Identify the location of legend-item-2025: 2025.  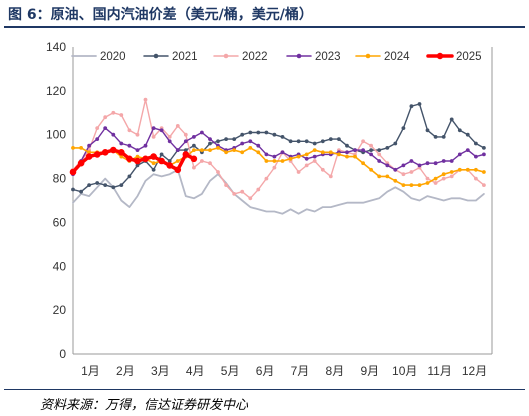
(454, 57).